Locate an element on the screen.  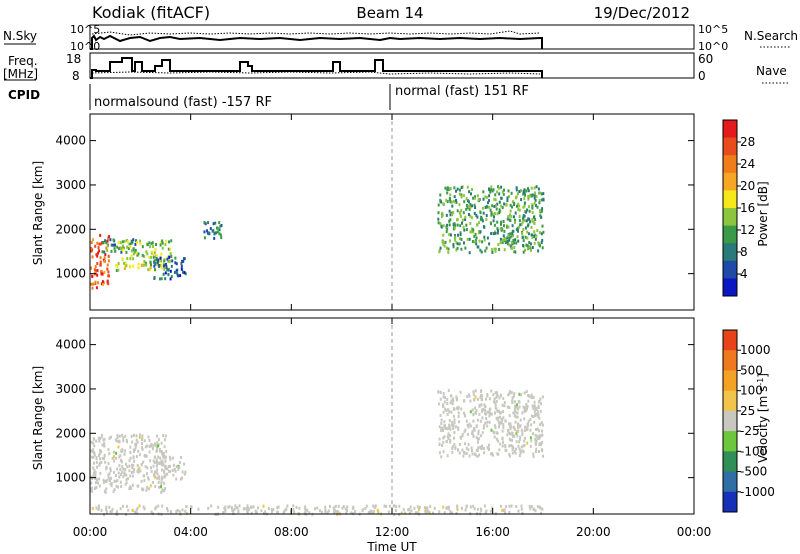
colorbar-segment is located at coordinates (730, 340).